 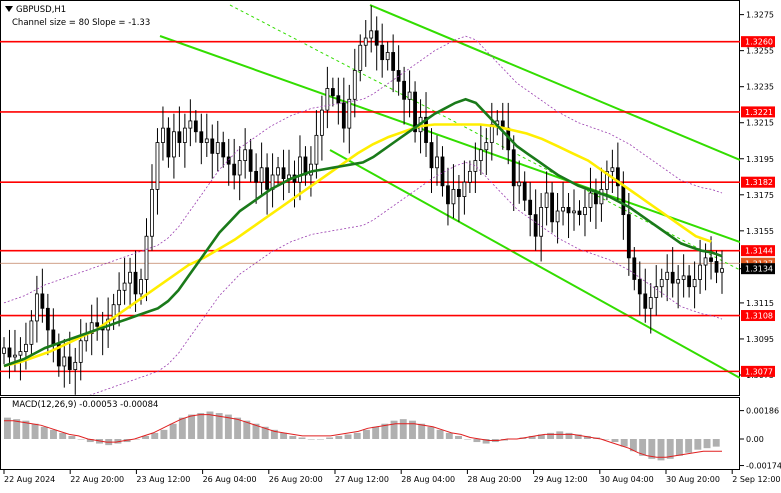 I want to click on level-price-tag-label: 1.3108, so click(x=759, y=316).